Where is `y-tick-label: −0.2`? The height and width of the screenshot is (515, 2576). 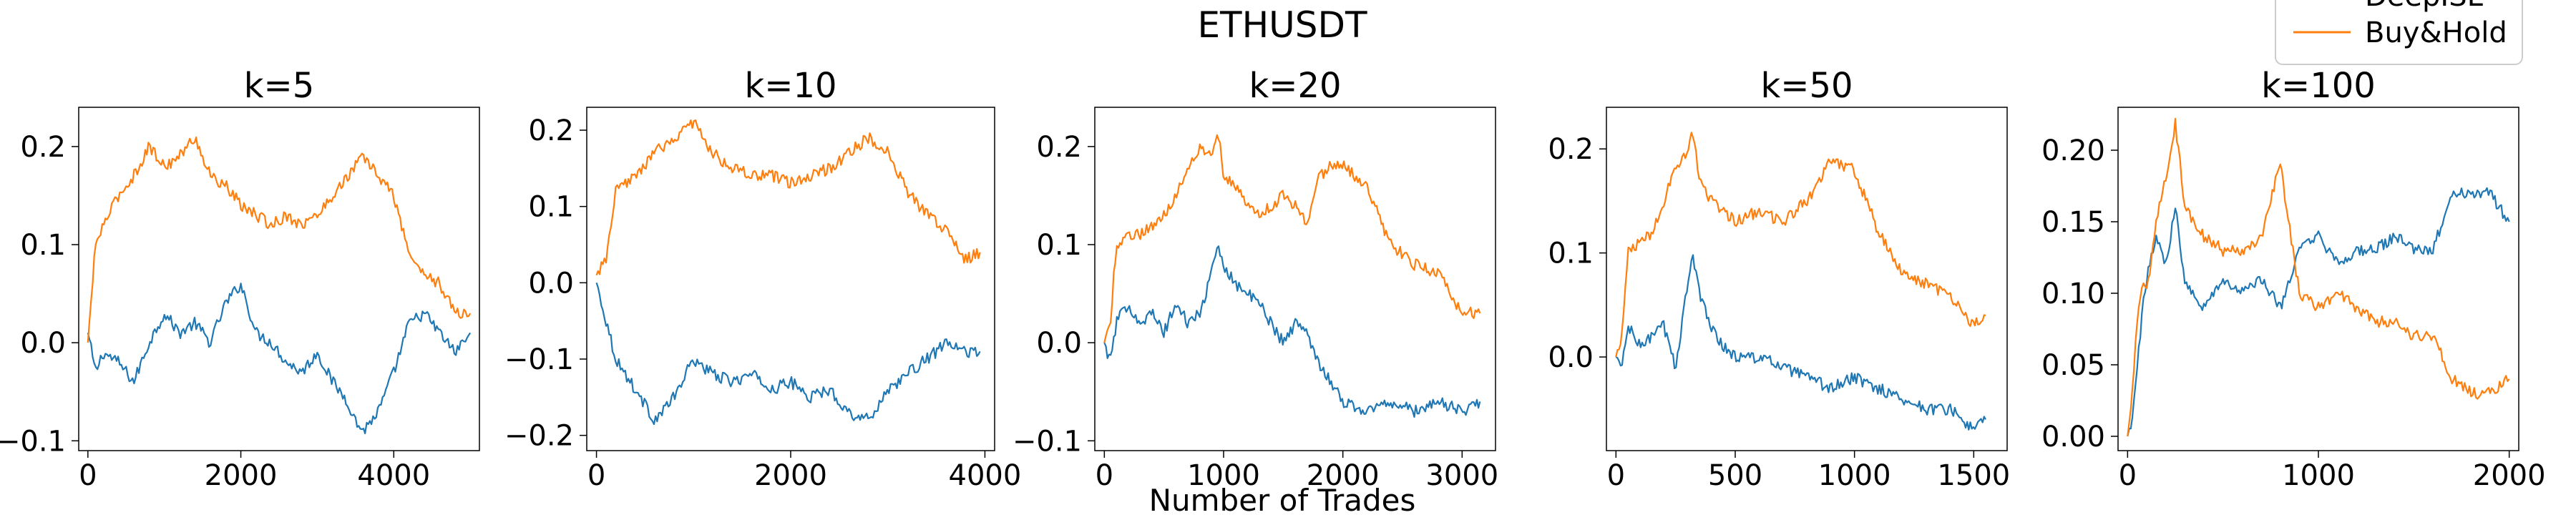 y-tick-label: −0.2 is located at coordinates (539, 436).